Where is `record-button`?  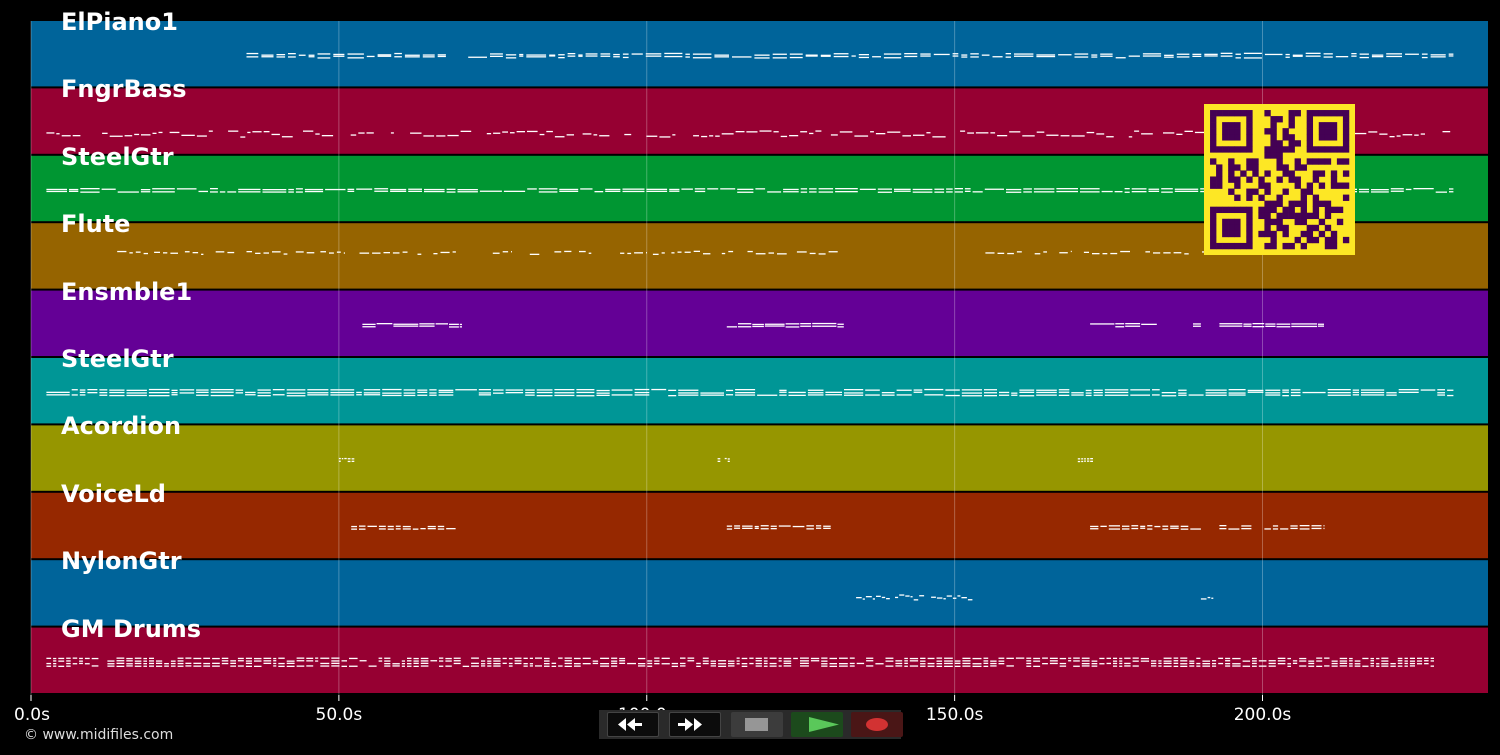 record-button is located at coordinates (877, 724).